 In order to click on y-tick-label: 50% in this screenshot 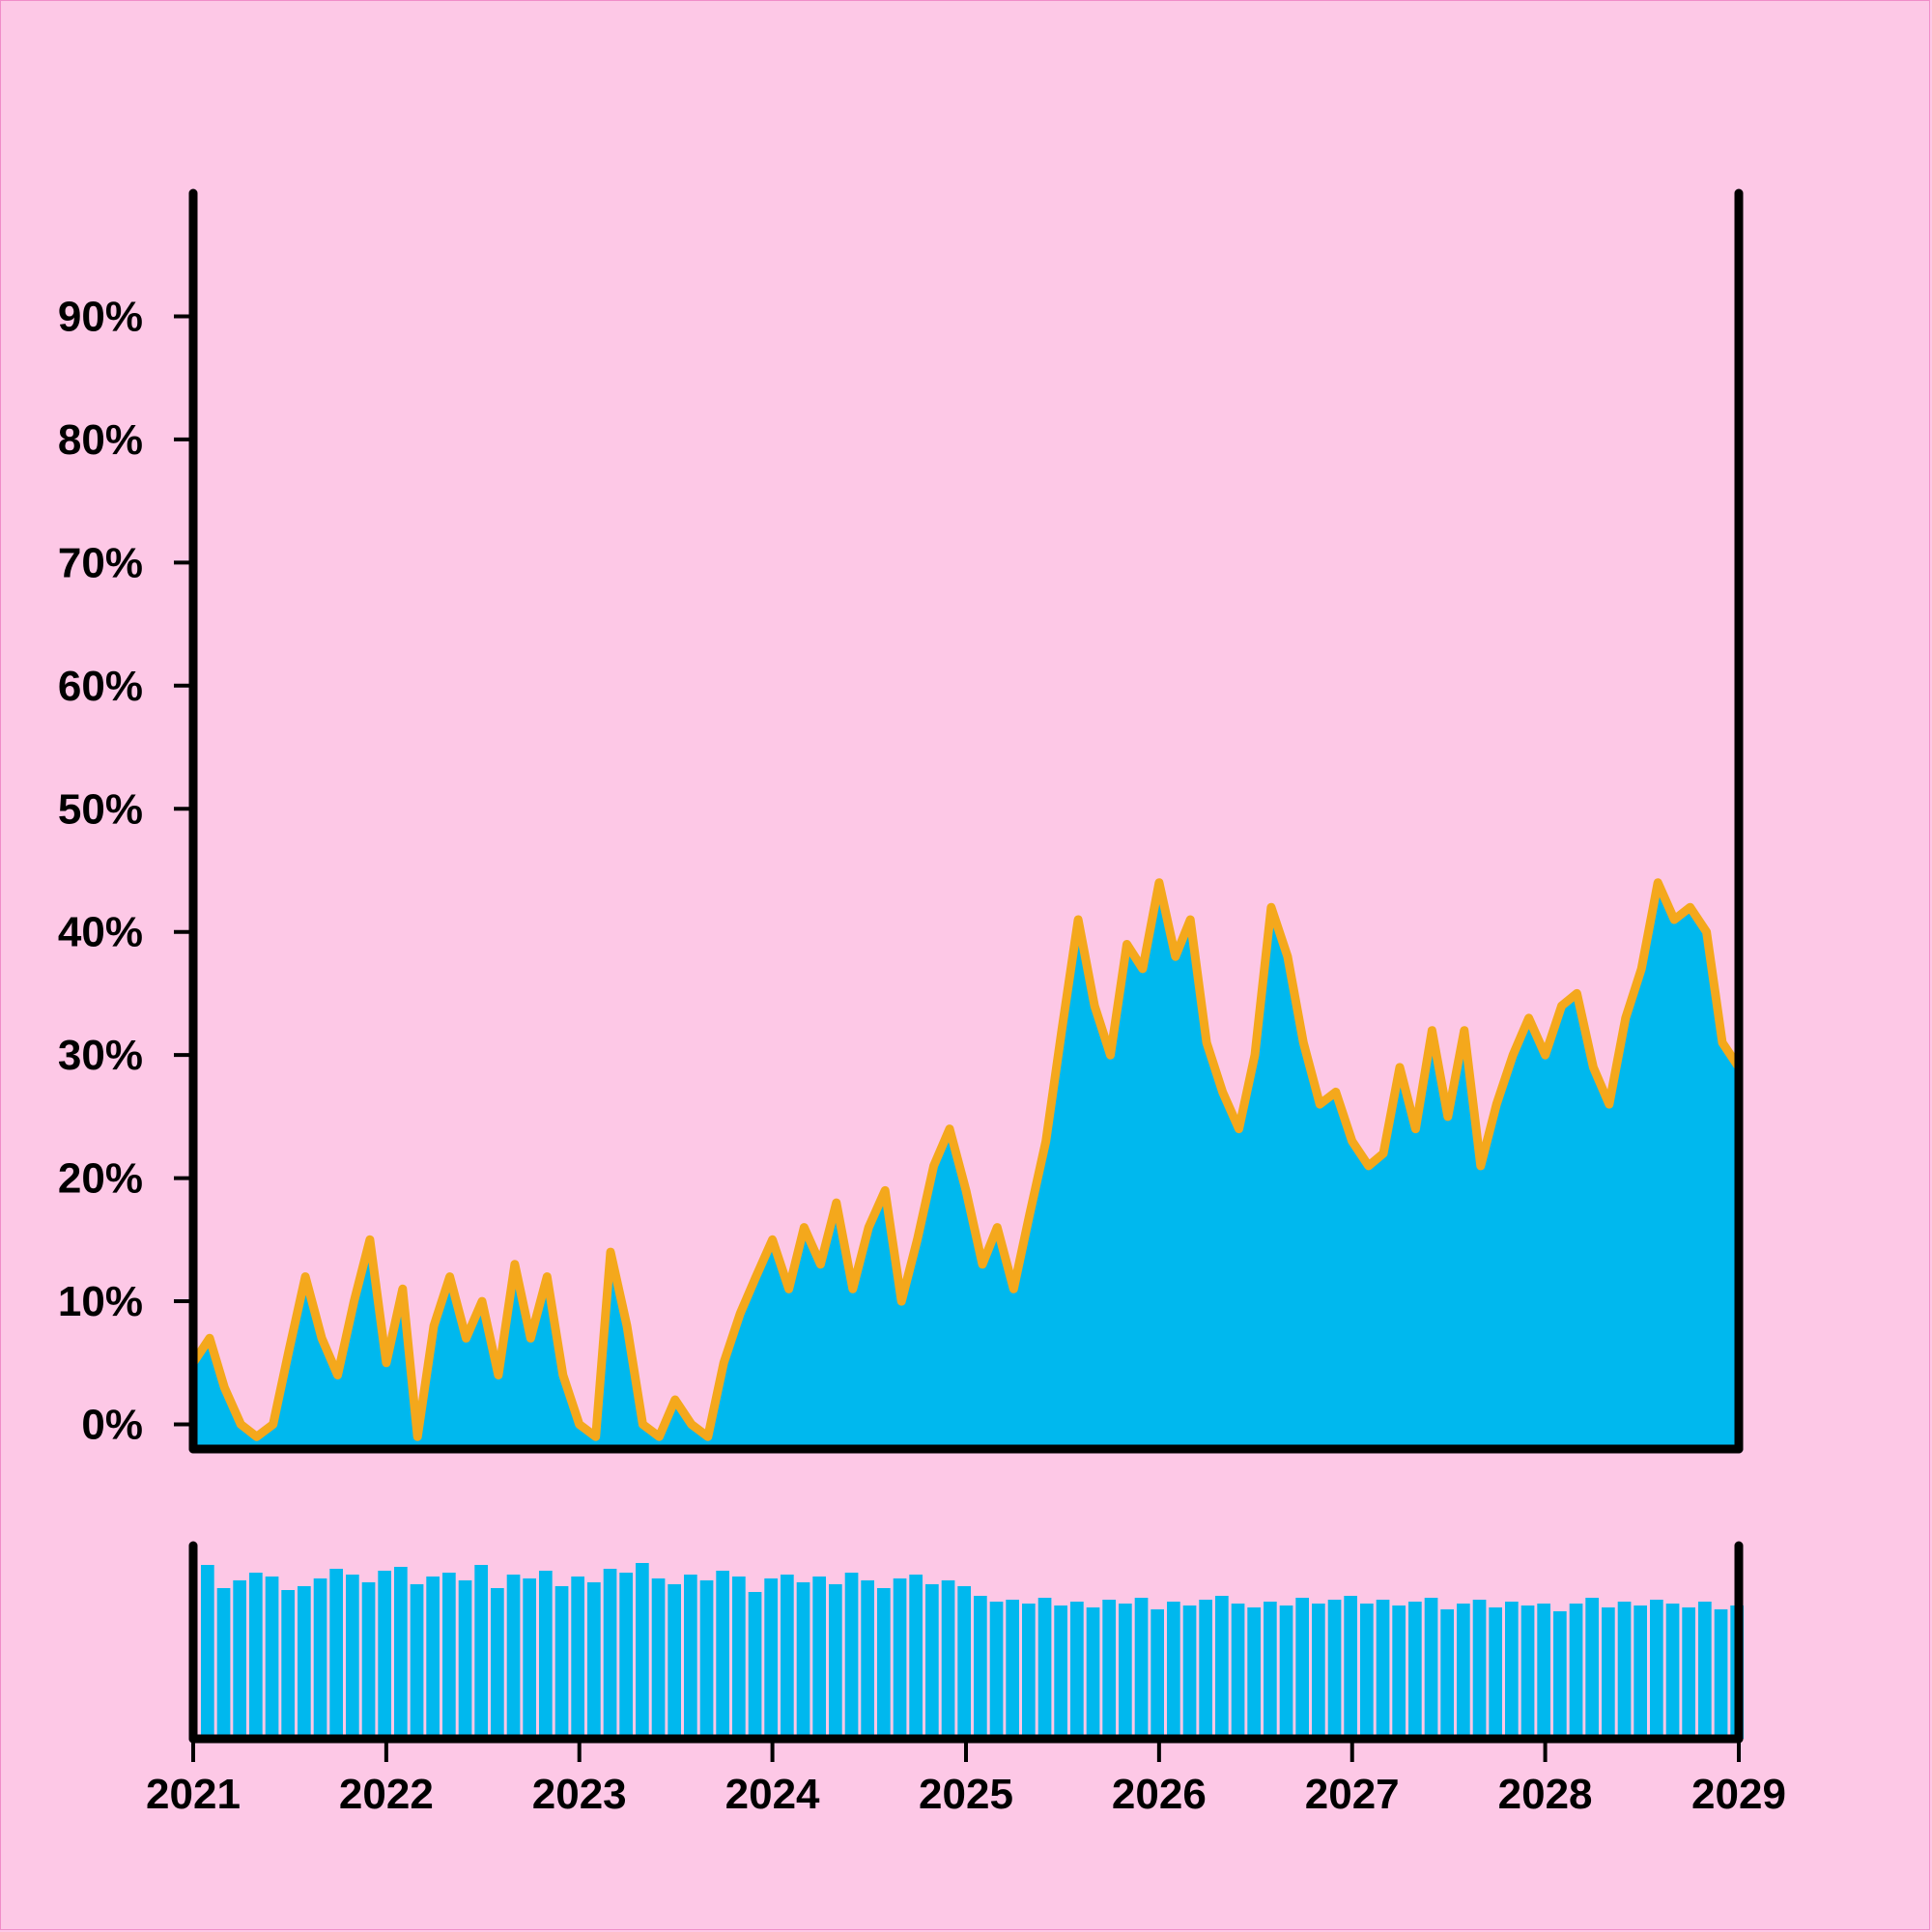, I will do `click(100, 809)`.